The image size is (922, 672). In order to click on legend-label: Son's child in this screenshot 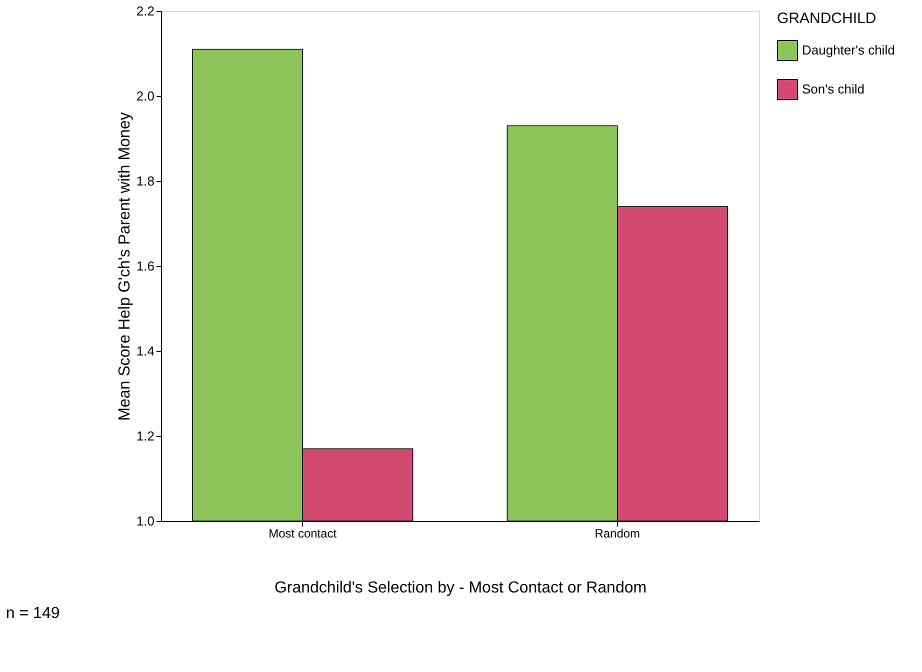, I will do `click(833, 89)`.